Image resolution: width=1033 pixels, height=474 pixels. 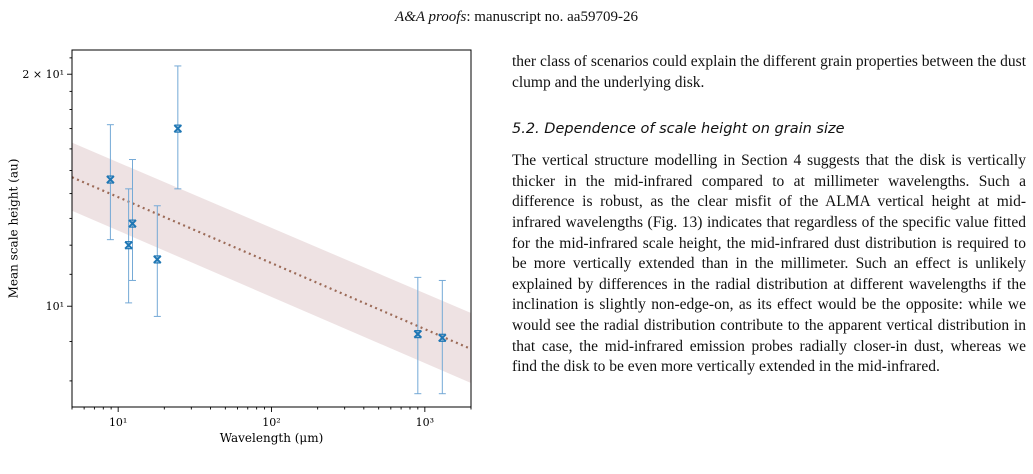 What do you see at coordinates (14, 229) in the screenshot?
I see `y-axis-label: Mean scale height (au)` at bounding box center [14, 229].